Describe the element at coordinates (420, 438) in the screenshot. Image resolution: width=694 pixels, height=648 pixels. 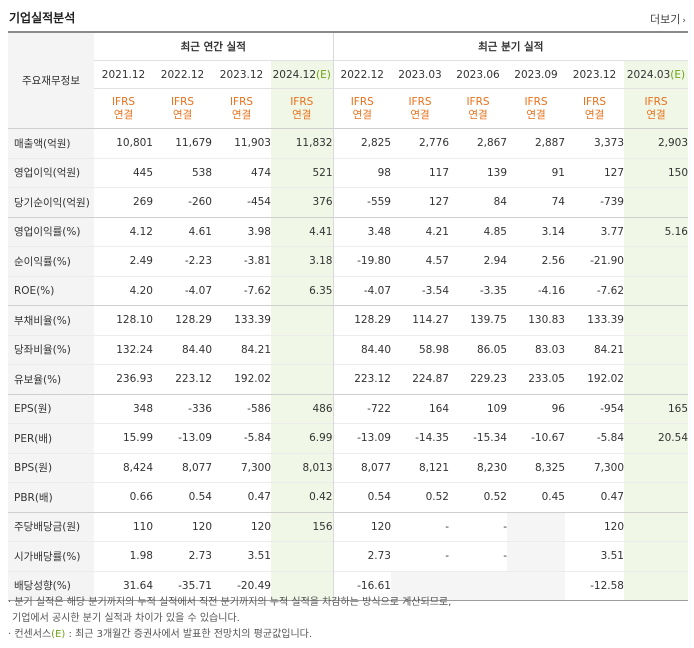
I see `table-cell: -14.35` at that location.